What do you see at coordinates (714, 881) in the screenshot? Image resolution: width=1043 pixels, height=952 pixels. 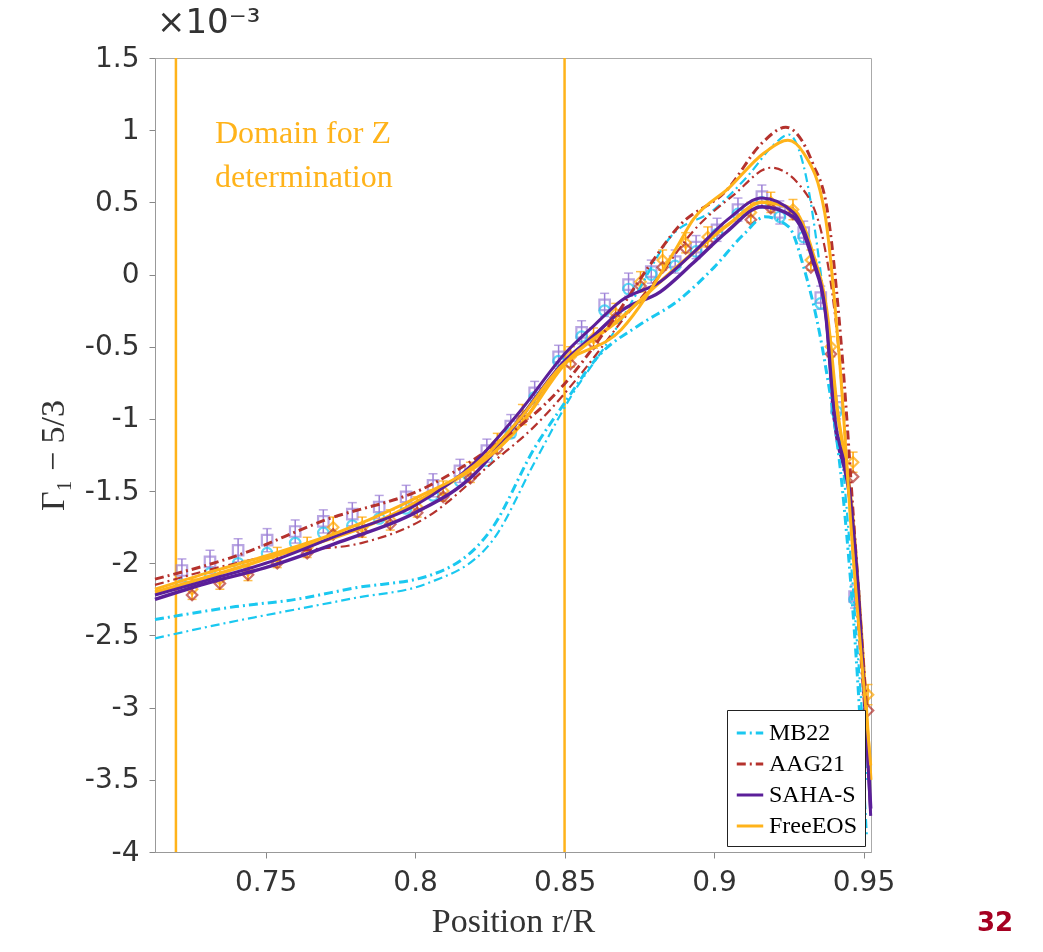 I see `x-tick-label: 0.9` at bounding box center [714, 881].